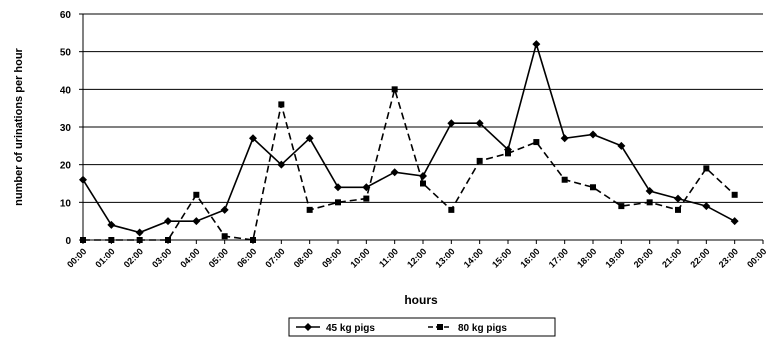 The image size is (783, 340). I want to click on y-axis-ticks: 0 10 20 30 40 50 60, so click(71, 128).